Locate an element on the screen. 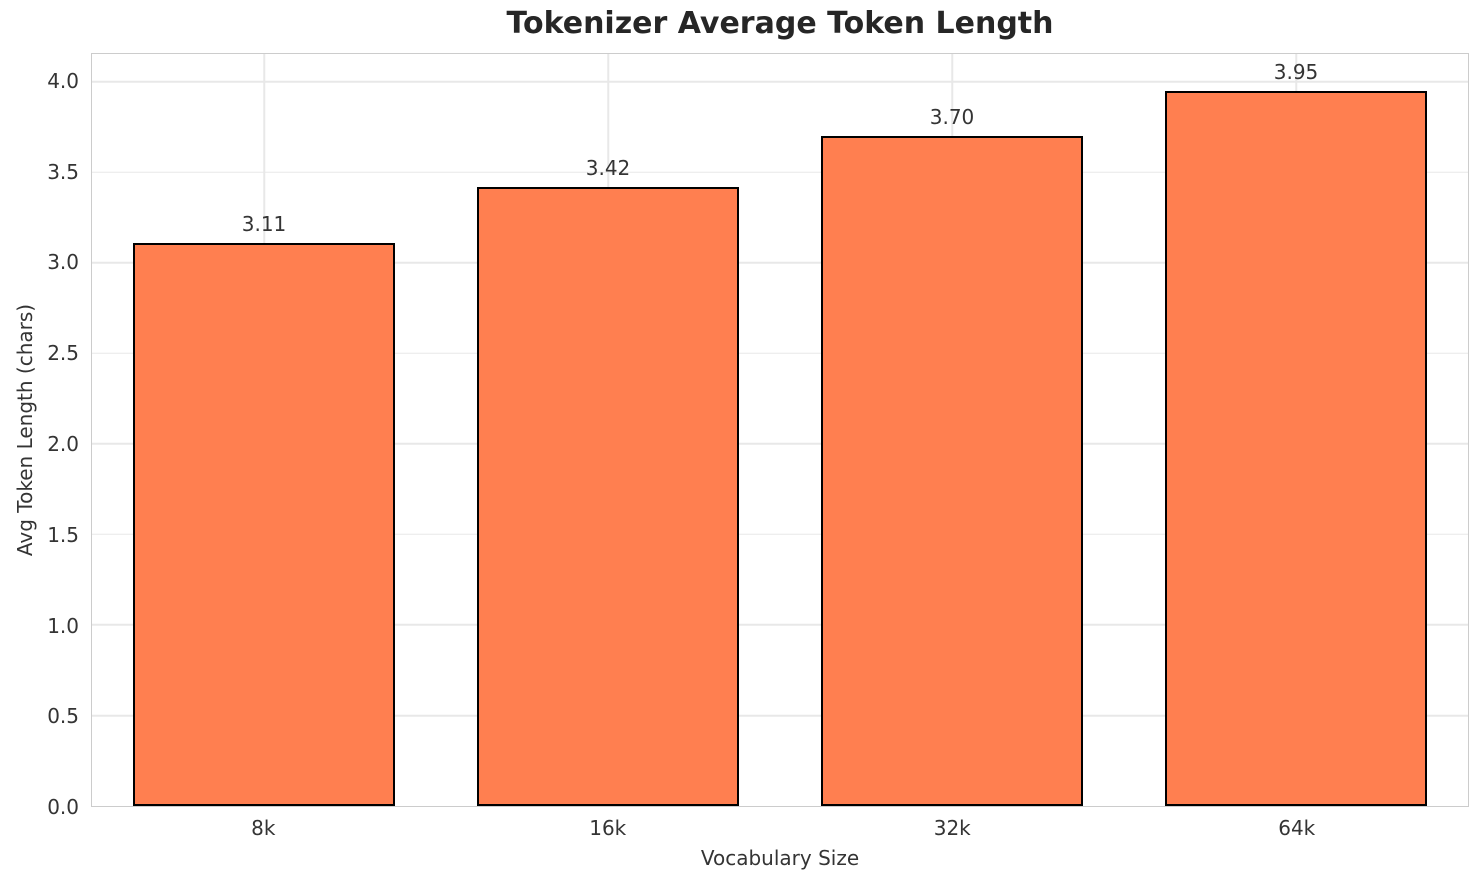 This screenshot has width=1484, height=885. x-tick-label: 64k is located at coordinates (1297, 828).